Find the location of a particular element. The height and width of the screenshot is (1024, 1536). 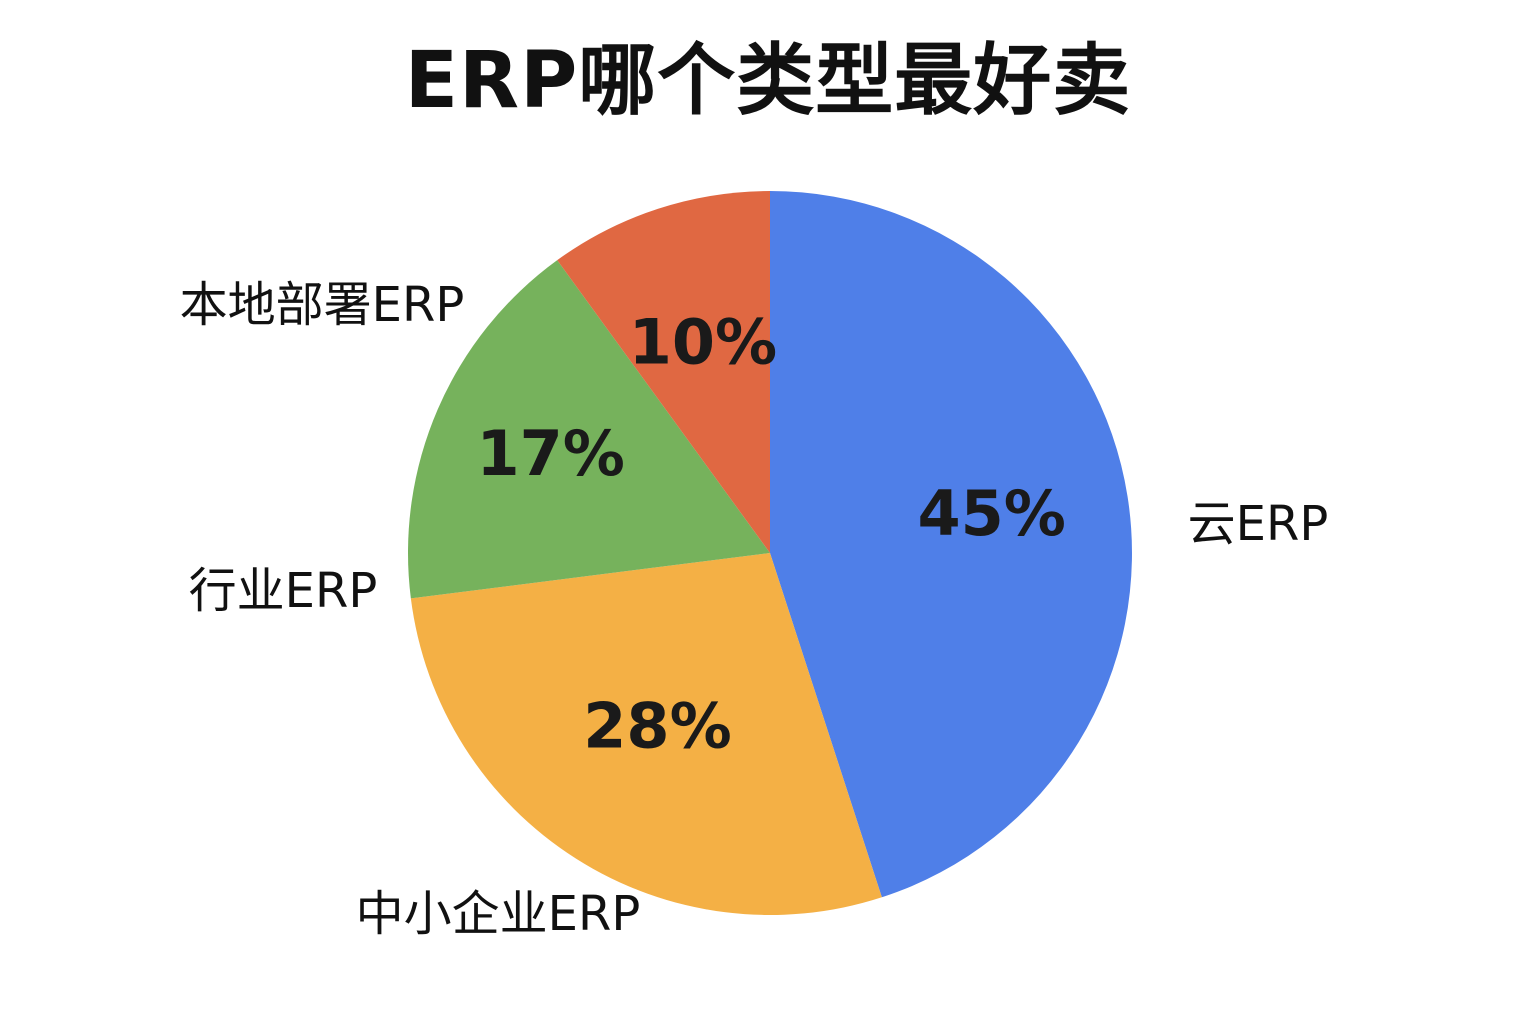

slice-label-sme-erp: 中小企业ERP is located at coordinates (498, 914).